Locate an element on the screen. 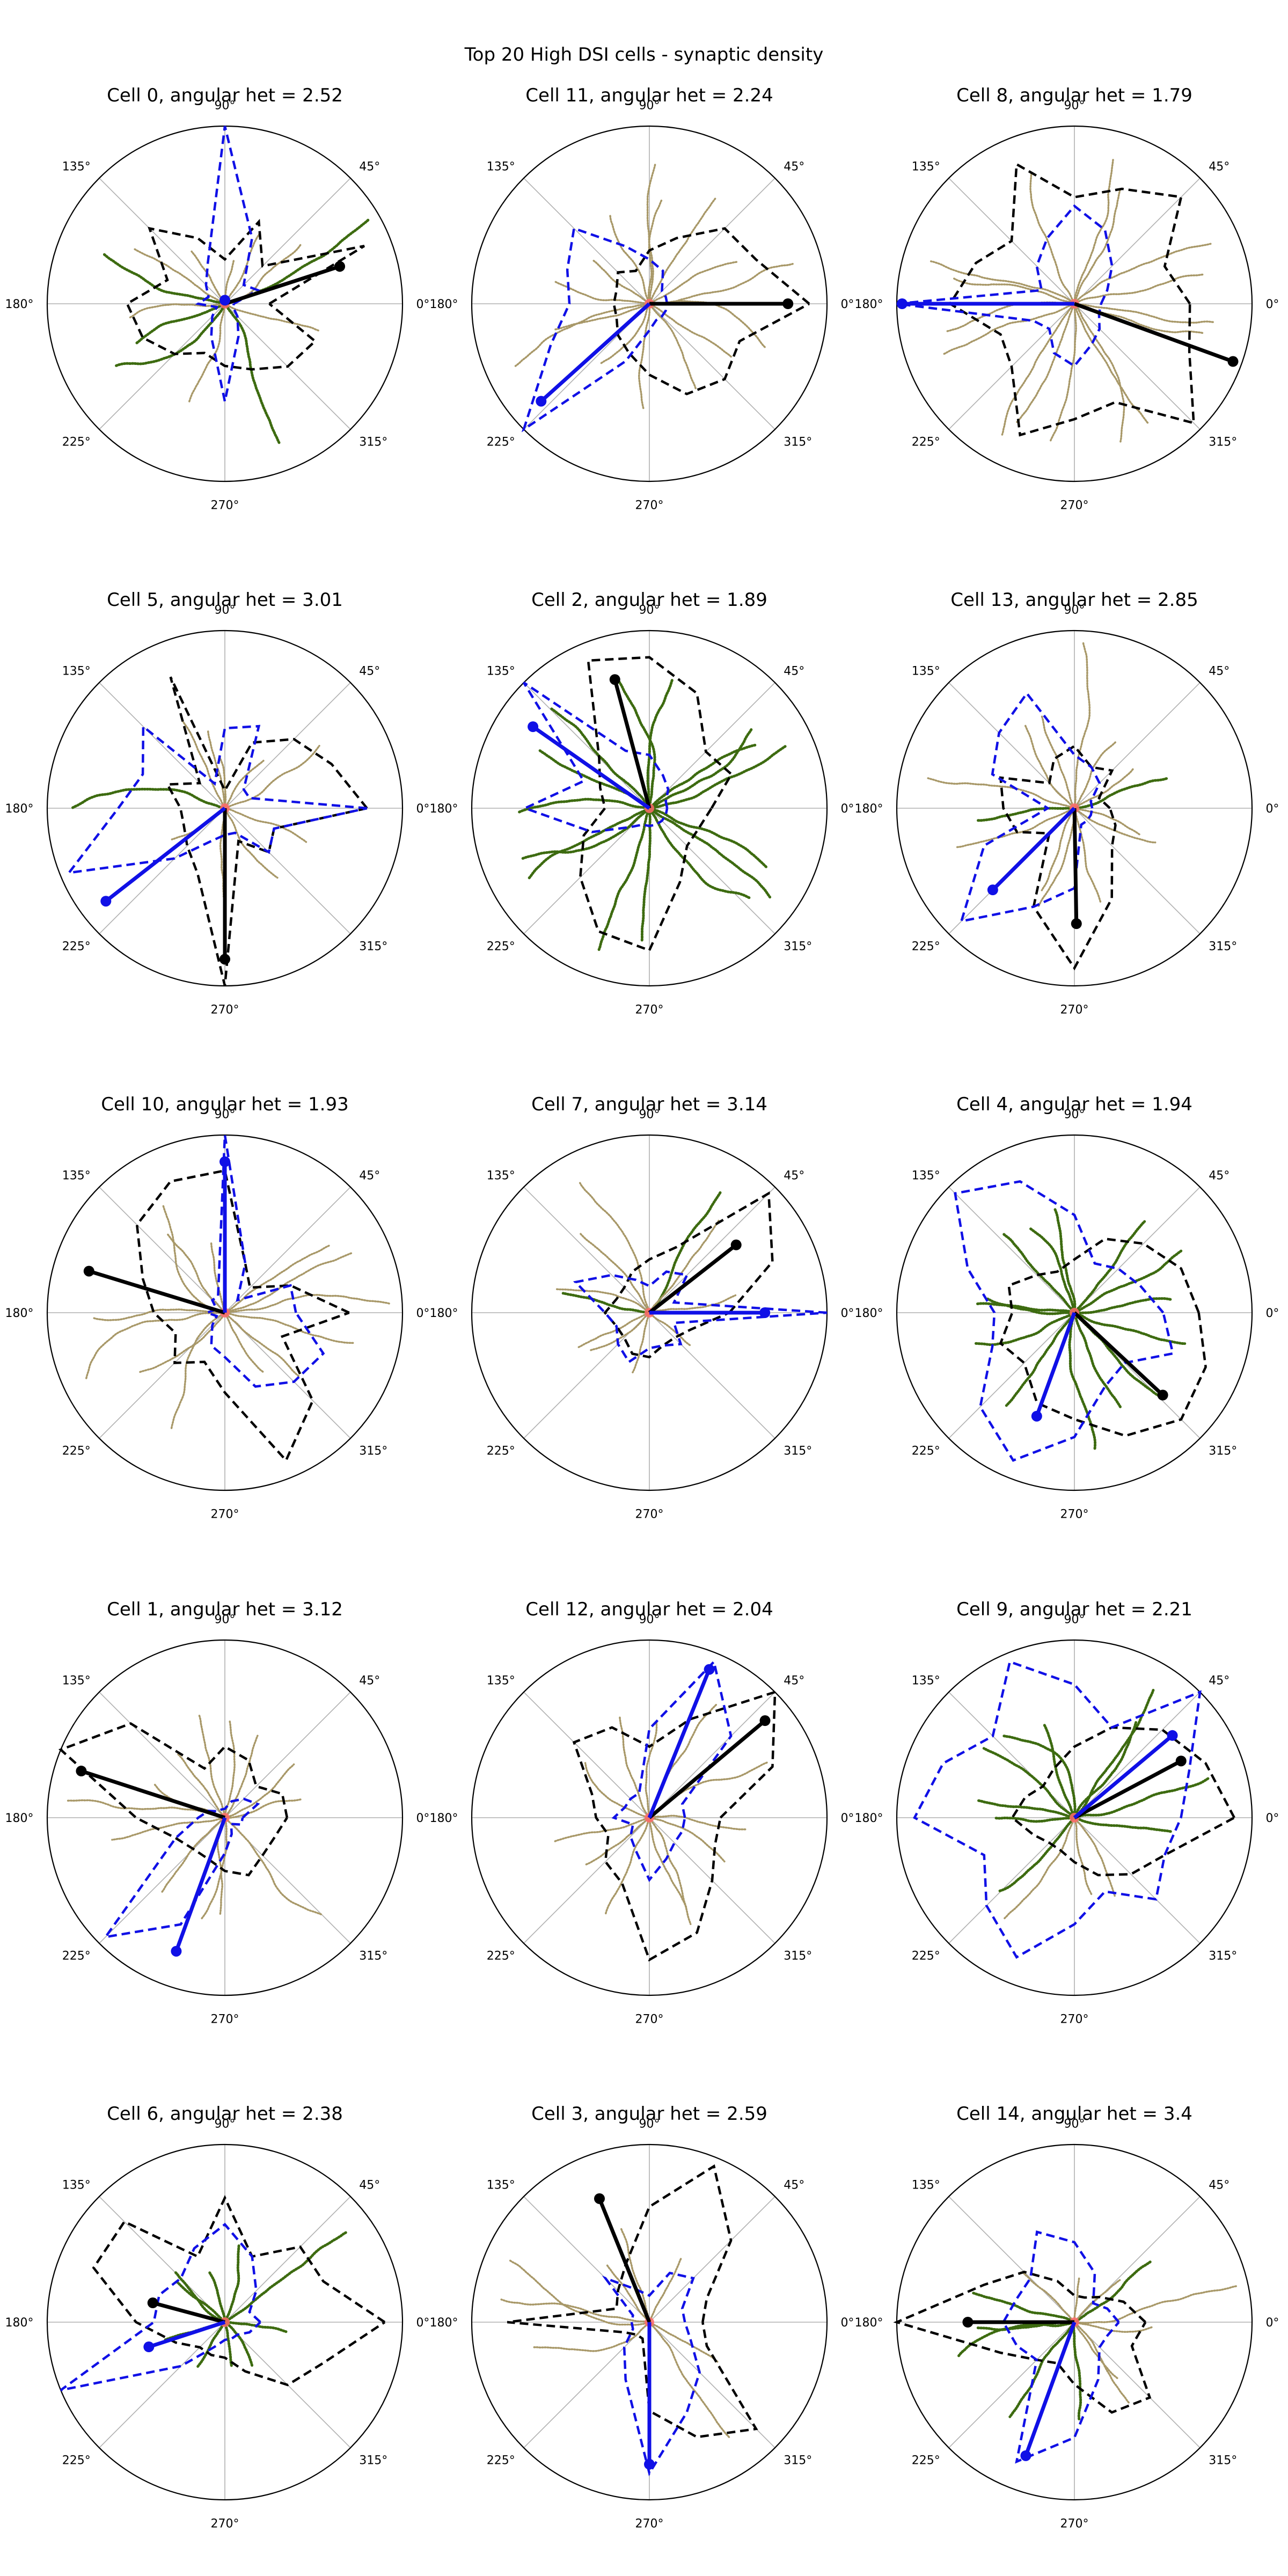  panel-title: Cell 1, angular het = 3.12 is located at coordinates (225, 1609).